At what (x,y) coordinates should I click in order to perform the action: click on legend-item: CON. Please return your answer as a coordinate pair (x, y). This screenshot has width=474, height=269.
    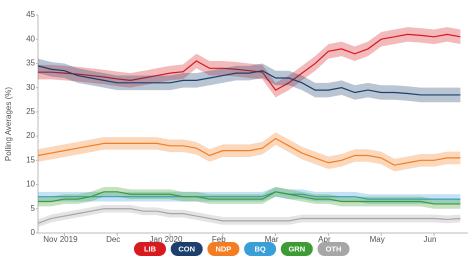
    Looking at the image, I should click on (186, 249).